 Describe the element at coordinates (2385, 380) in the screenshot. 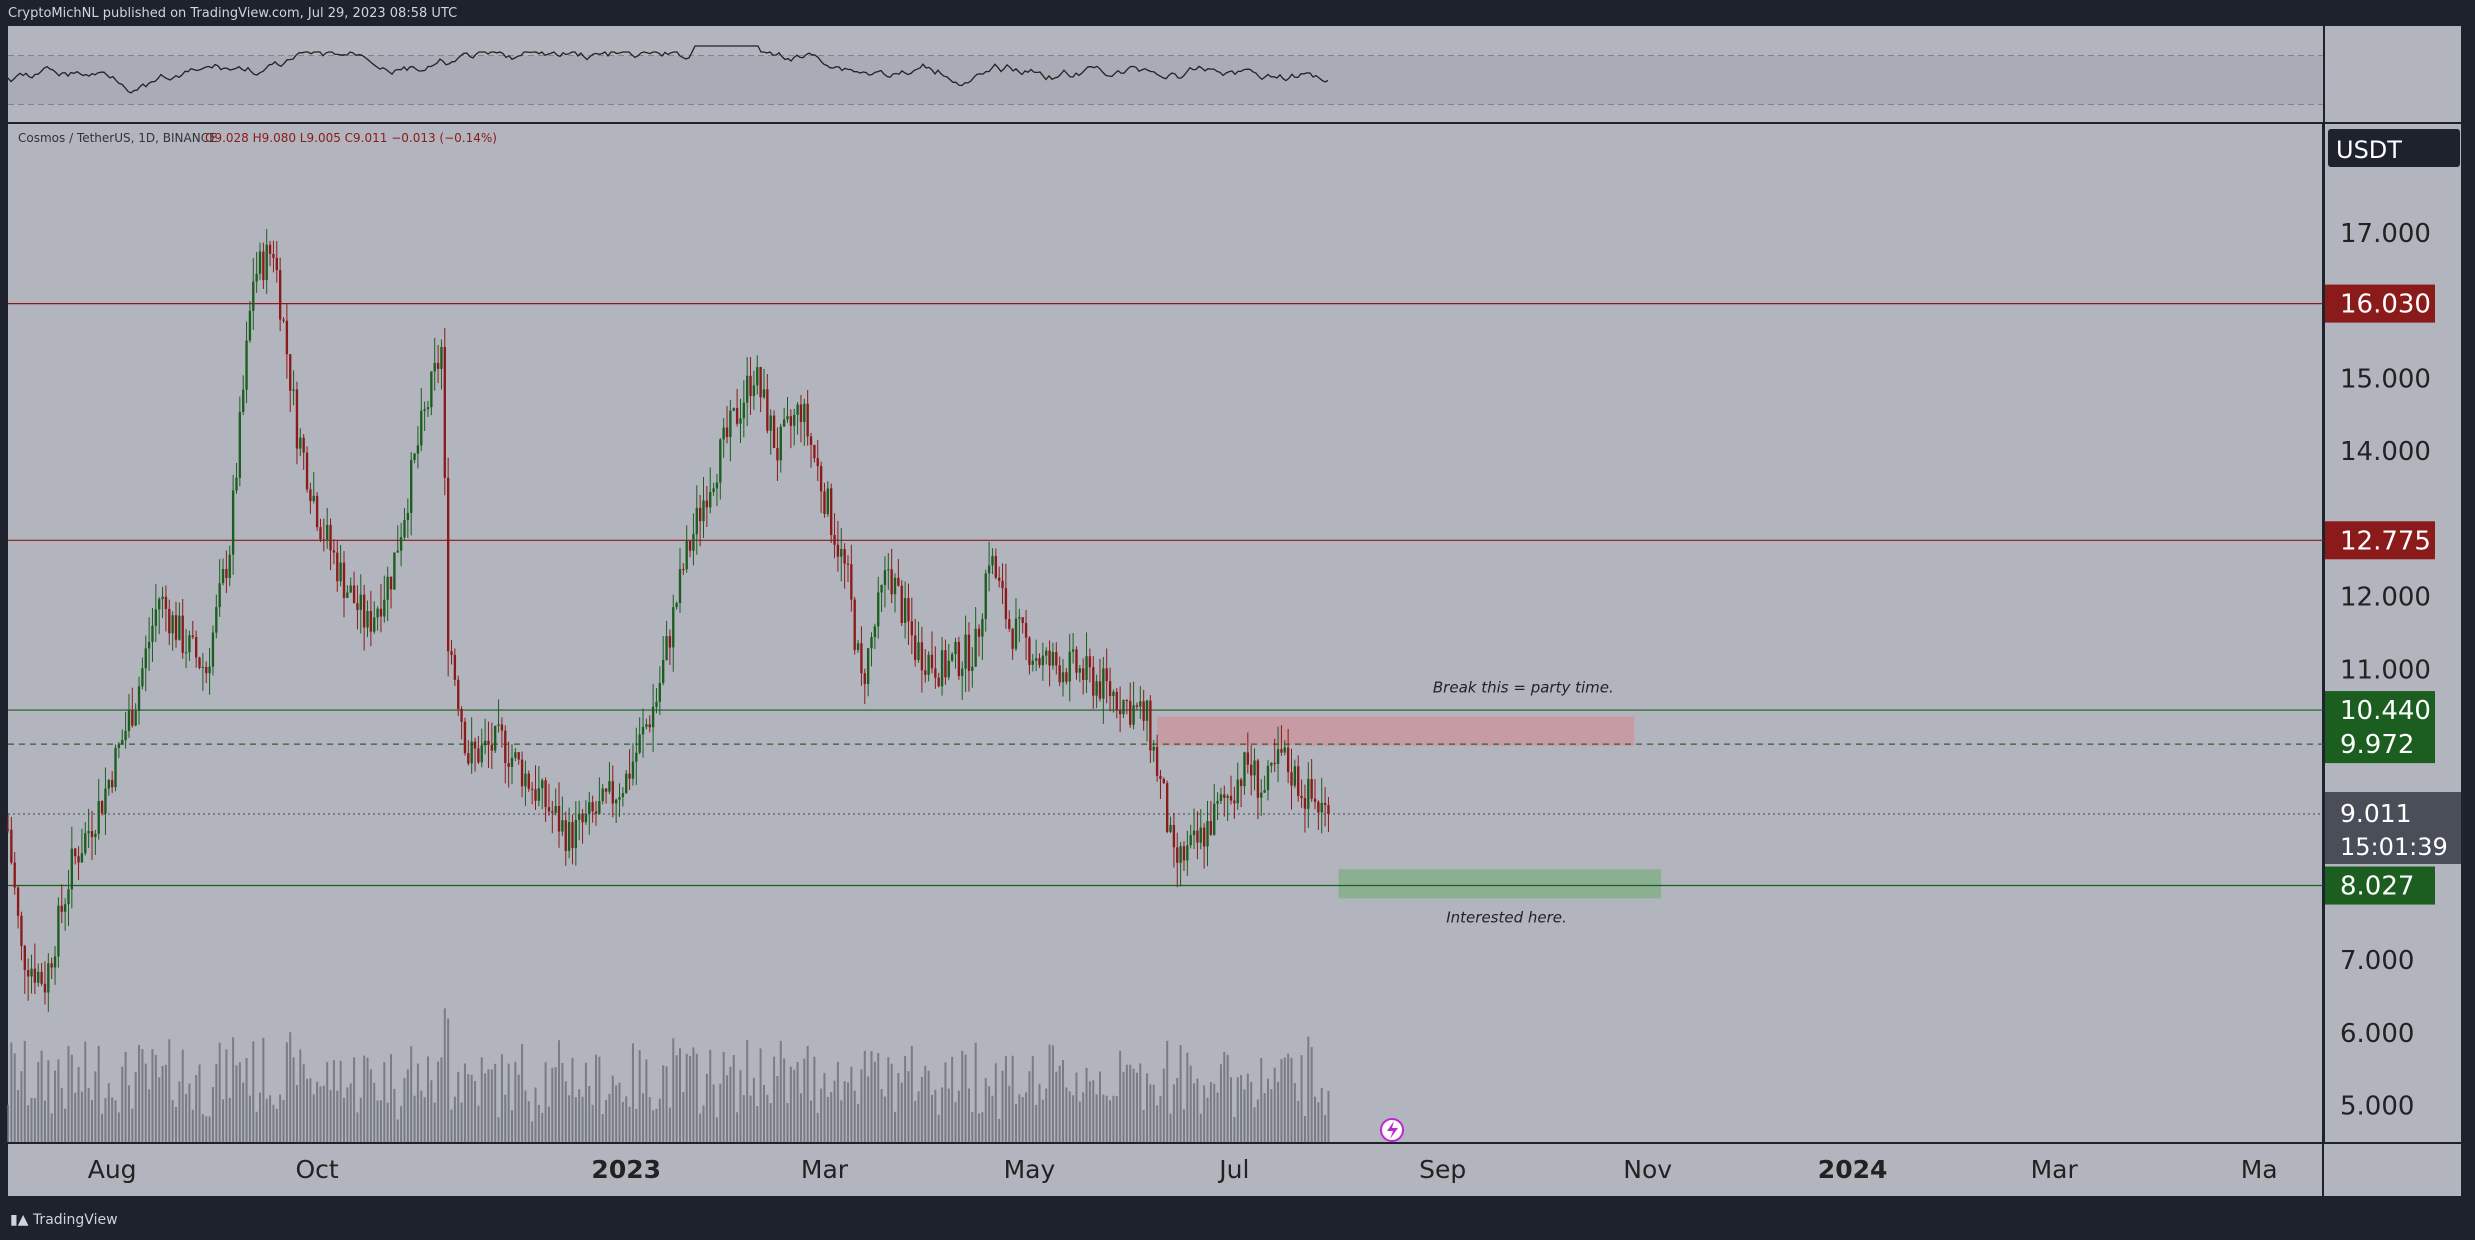

I see `y-tick-label: 15.000` at that location.